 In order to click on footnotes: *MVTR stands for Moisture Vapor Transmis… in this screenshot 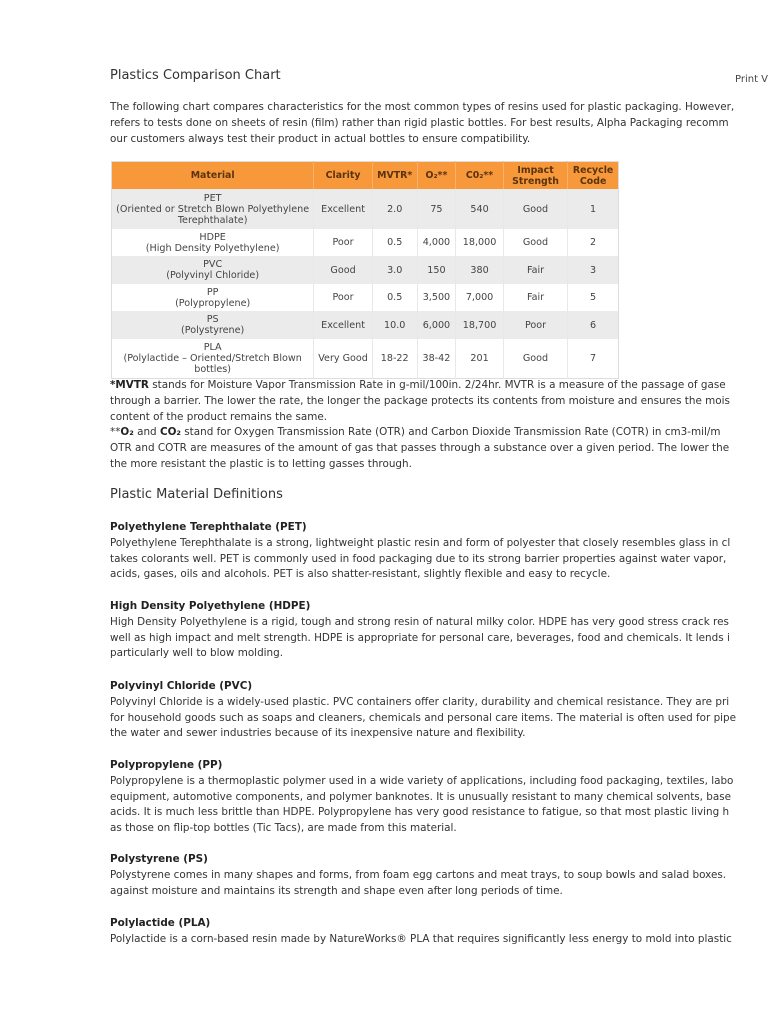, I will do `click(420, 425)`.